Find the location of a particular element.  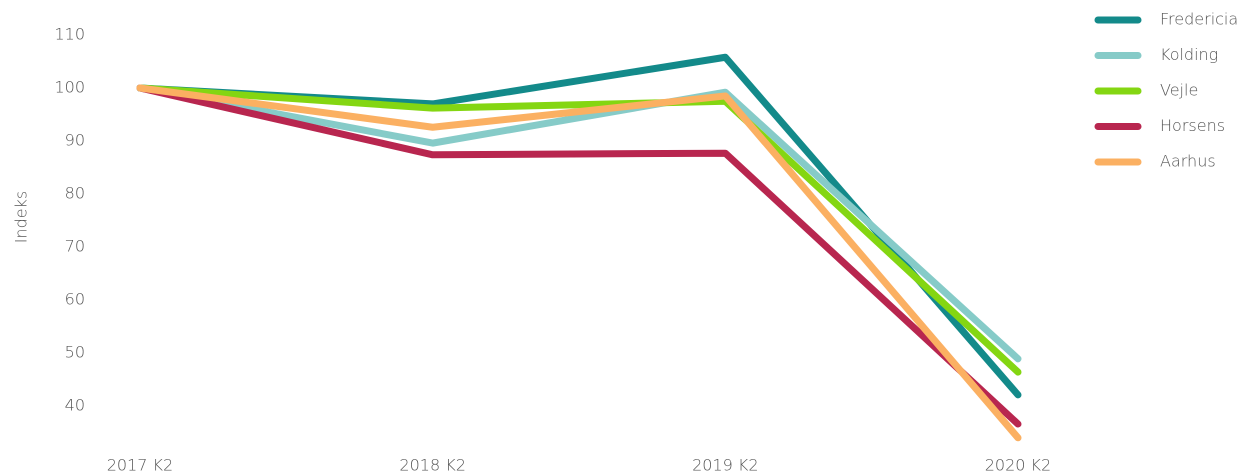

legend-label: Aarhus is located at coordinates (1188, 161).